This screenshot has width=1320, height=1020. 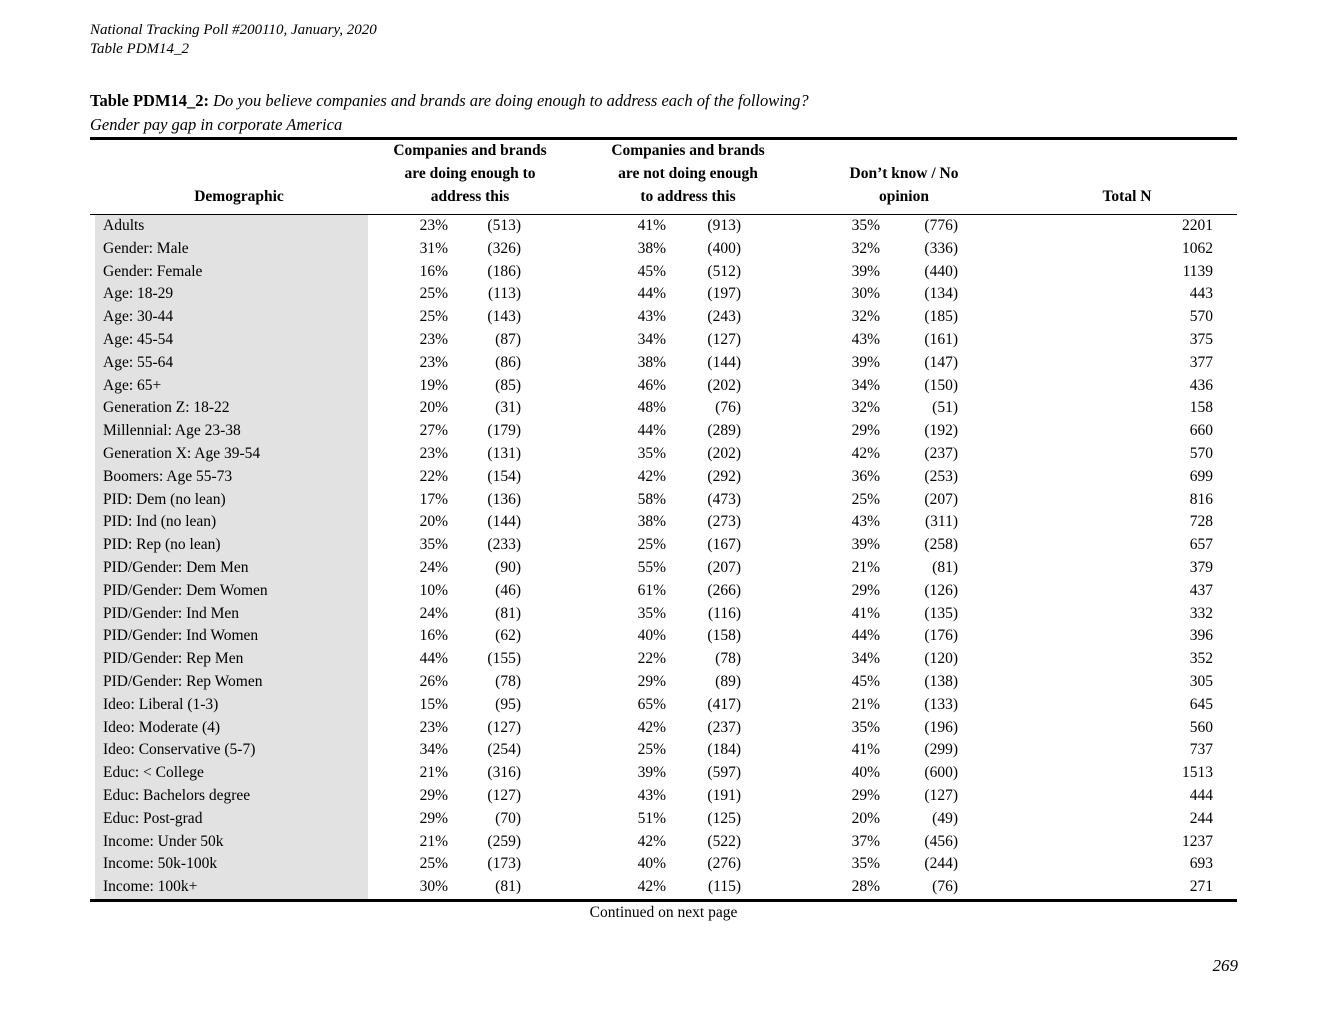 I want to click on row-n-dont-know: (147), so click(x=941, y=362).